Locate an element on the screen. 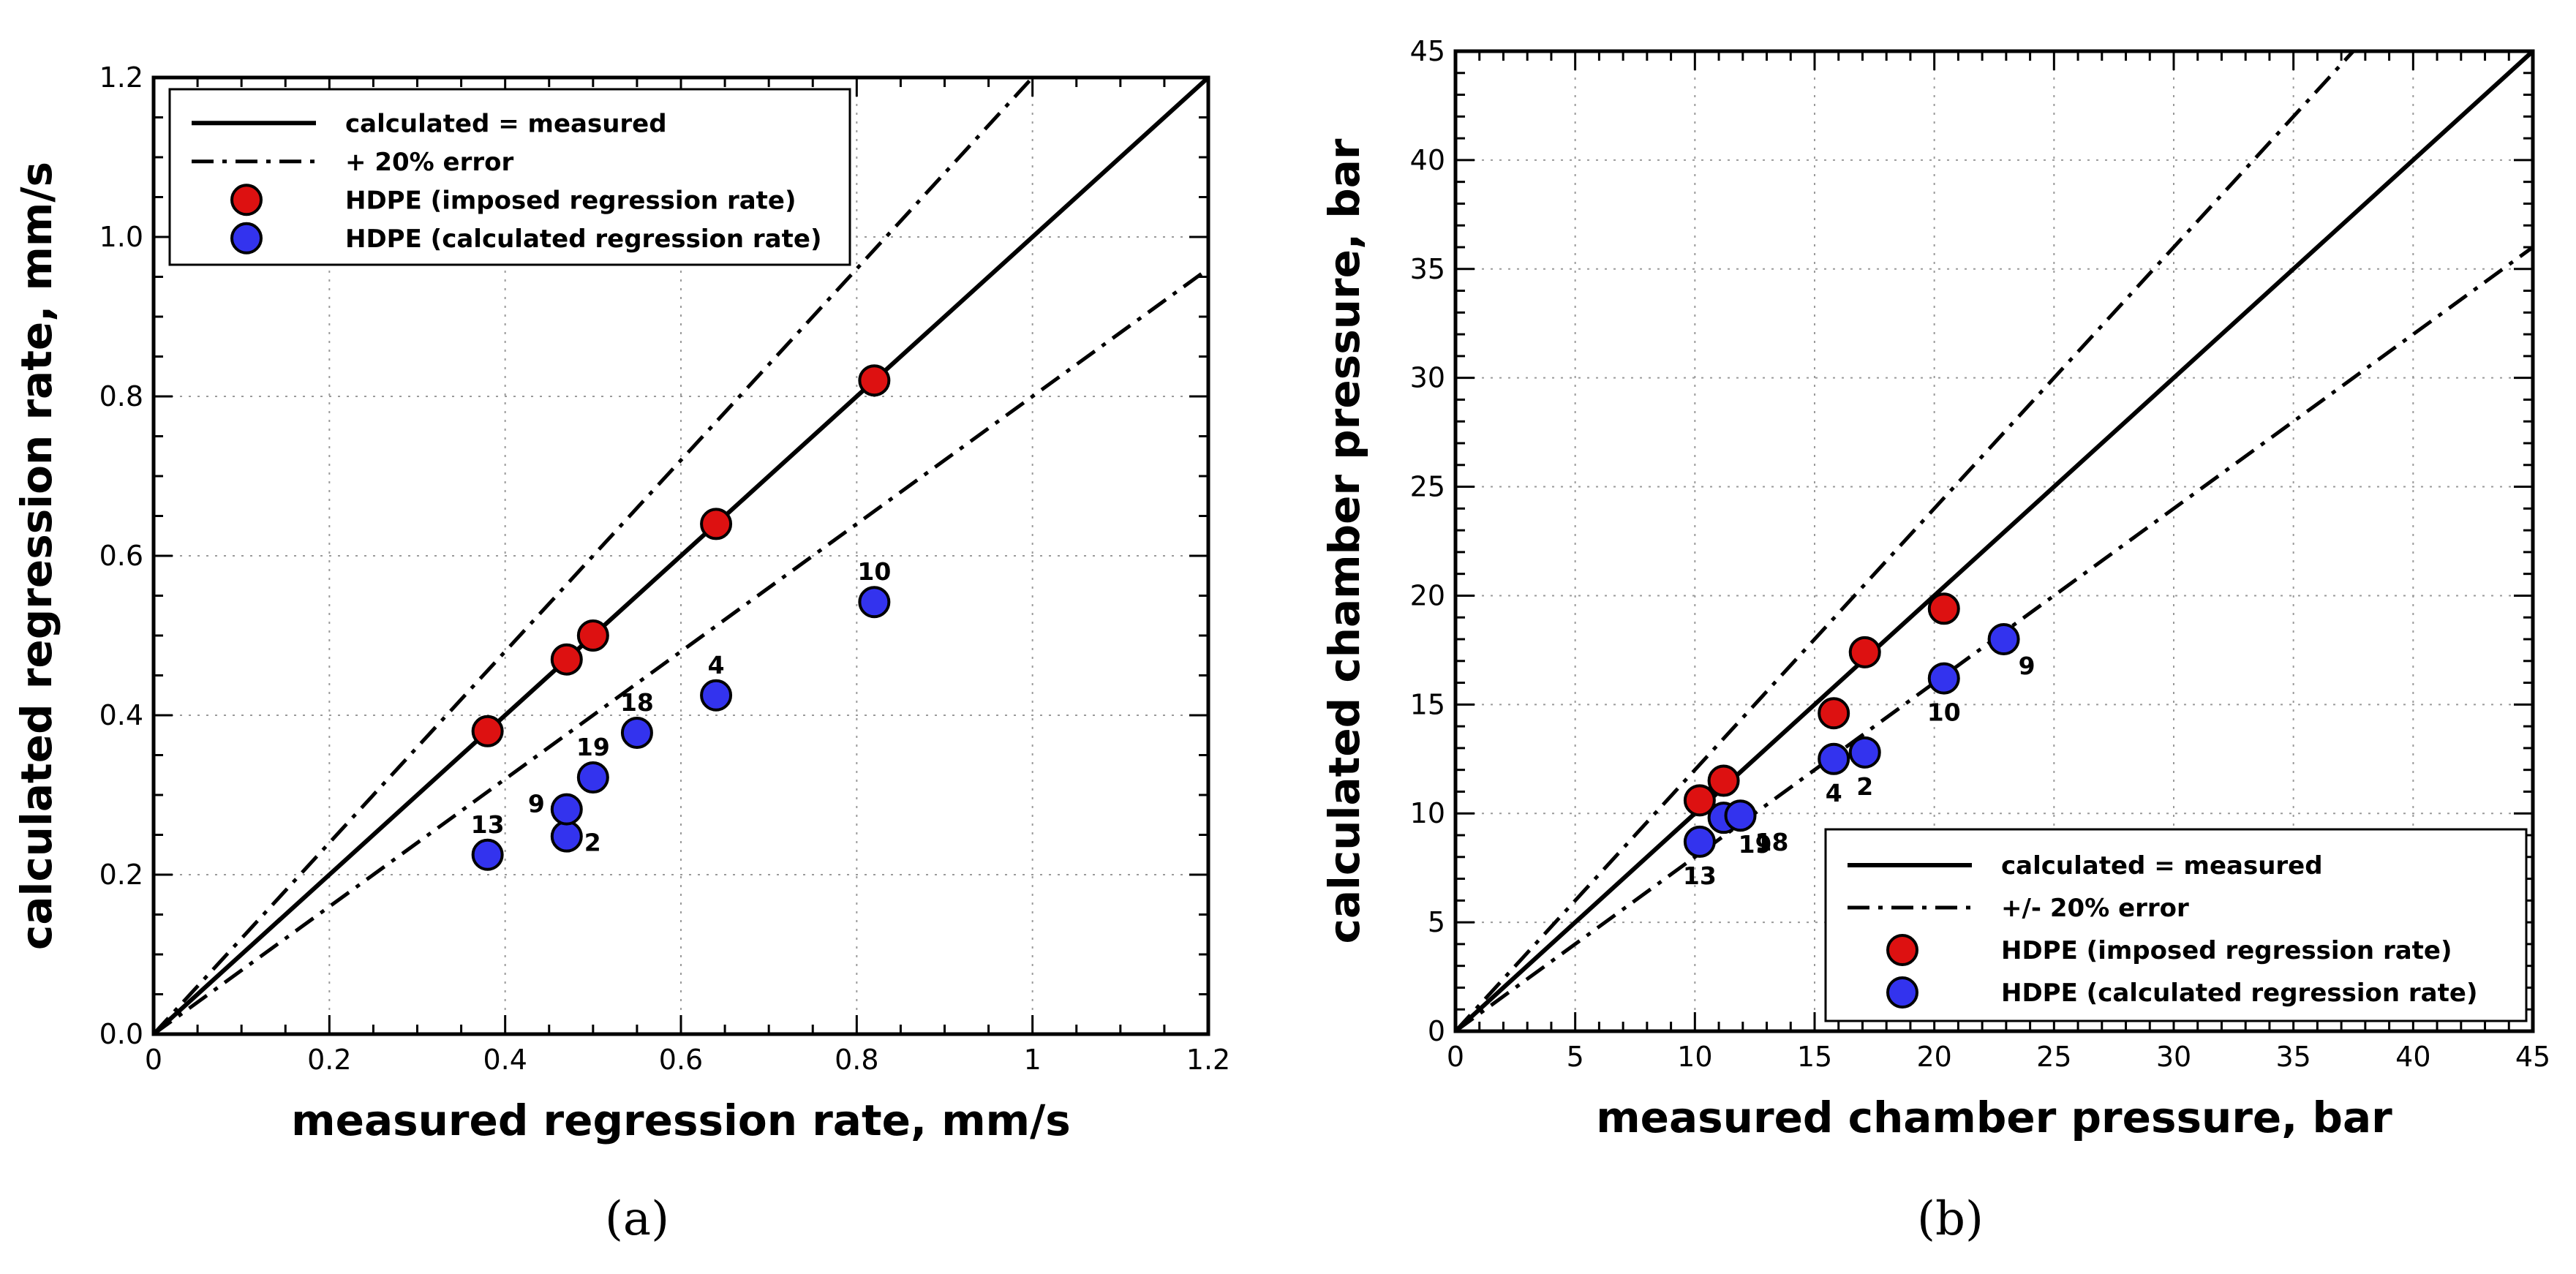 This screenshot has height=1274, width=2576. a-y-tick-label: 0.8 is located at coordinates (121, 396).